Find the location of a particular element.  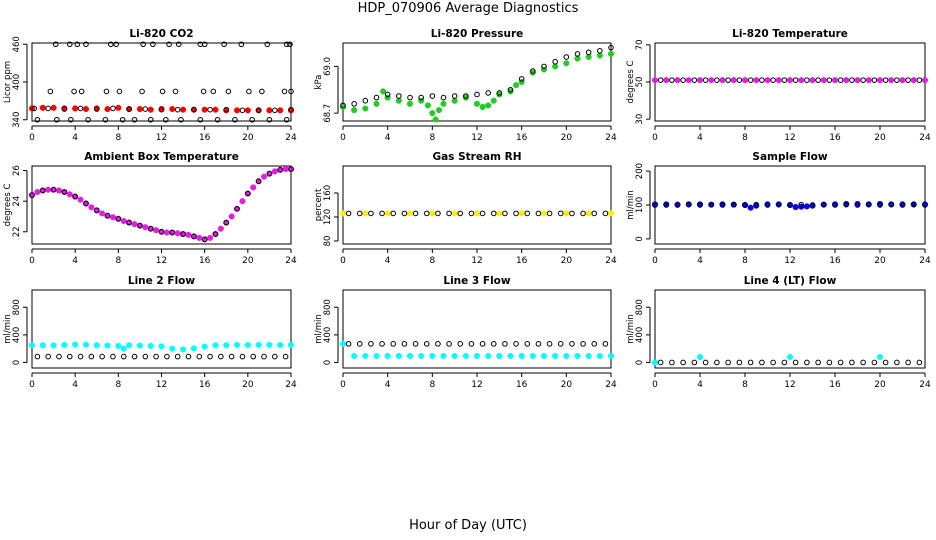

chart-title: Line 2 Flow is located at coordinates (161, 281).